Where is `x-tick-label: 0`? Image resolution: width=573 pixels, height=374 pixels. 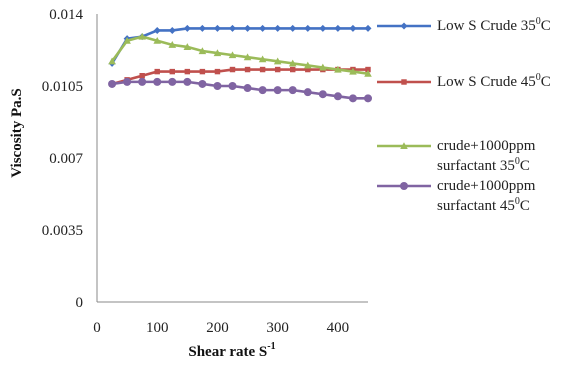
x-tick-label: 0 is located at coordinates (97, 328).